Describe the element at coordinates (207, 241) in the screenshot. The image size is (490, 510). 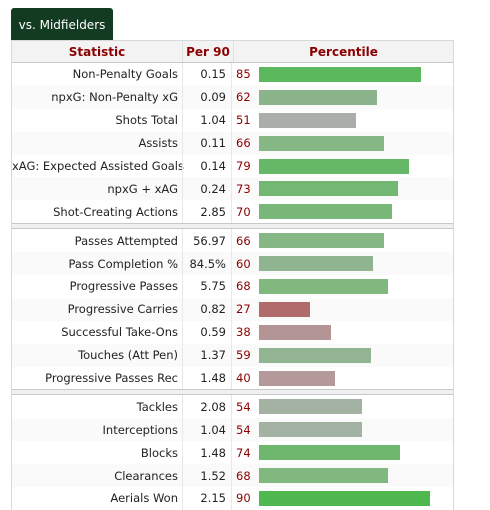
I see `per90-value: 56.97` at that location.